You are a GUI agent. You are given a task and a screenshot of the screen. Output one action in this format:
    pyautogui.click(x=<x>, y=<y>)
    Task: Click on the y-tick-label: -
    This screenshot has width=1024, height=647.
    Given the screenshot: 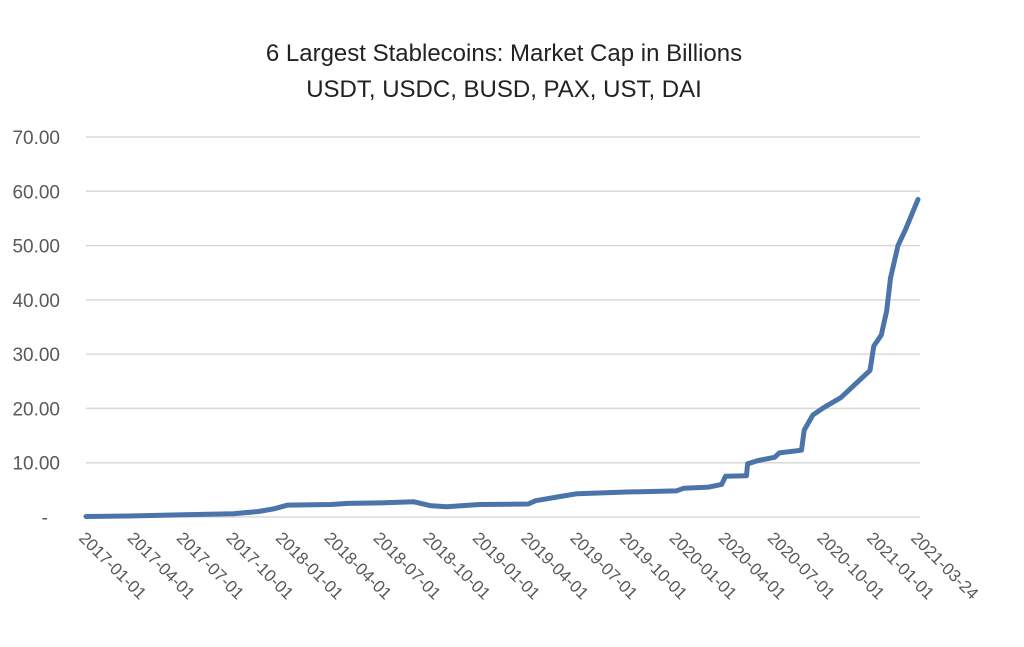 What is the action you would take?
    pyautogui.click(x=45, y=518)
    